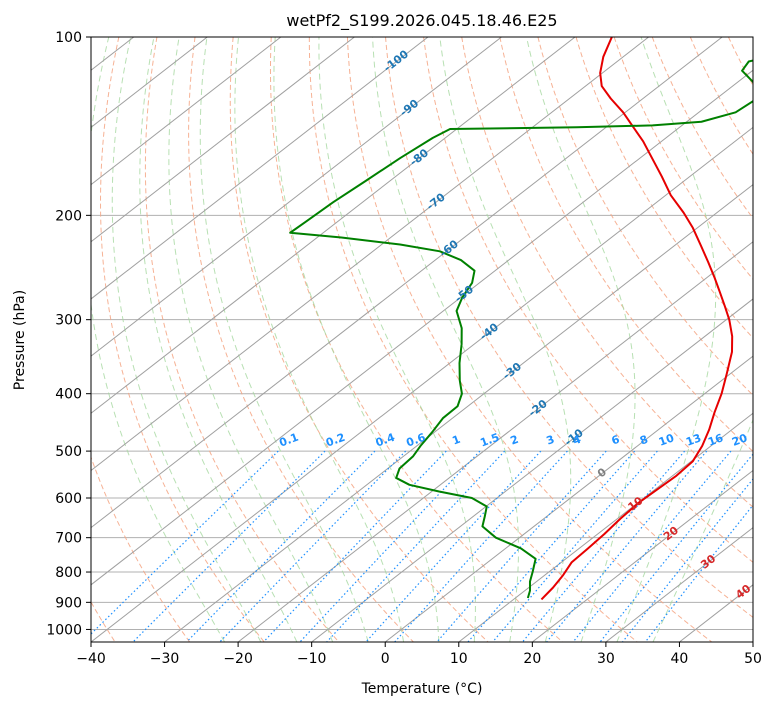 The height and width of the screenshot is (708, 775). What do you see at coordinates (312, 659) in the screenshot?
I see `x-tick-label--10: −10` at bounding box center [312, 659].